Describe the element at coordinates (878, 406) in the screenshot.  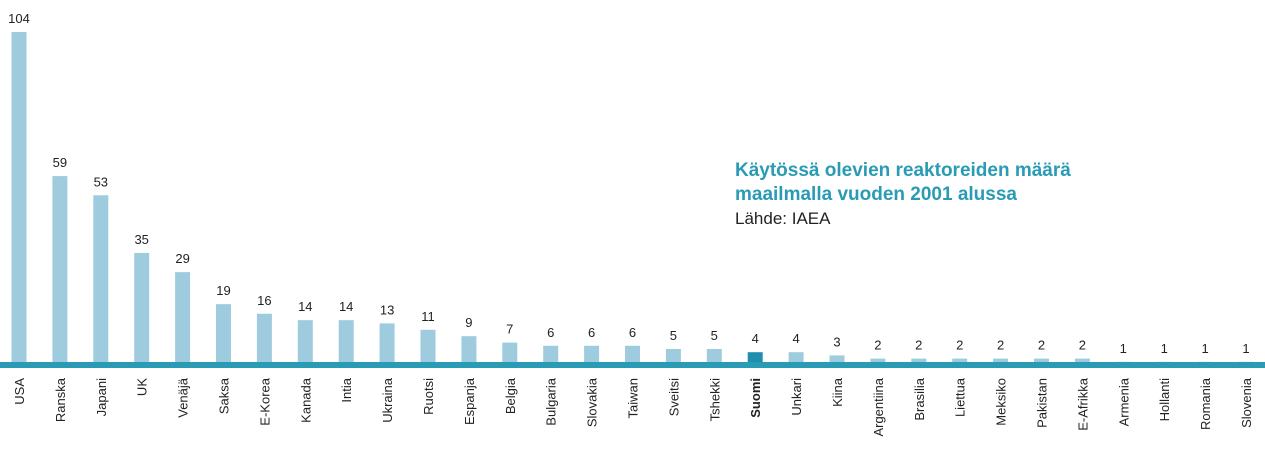
I see `x-tick-label: Argentiina` at that location.